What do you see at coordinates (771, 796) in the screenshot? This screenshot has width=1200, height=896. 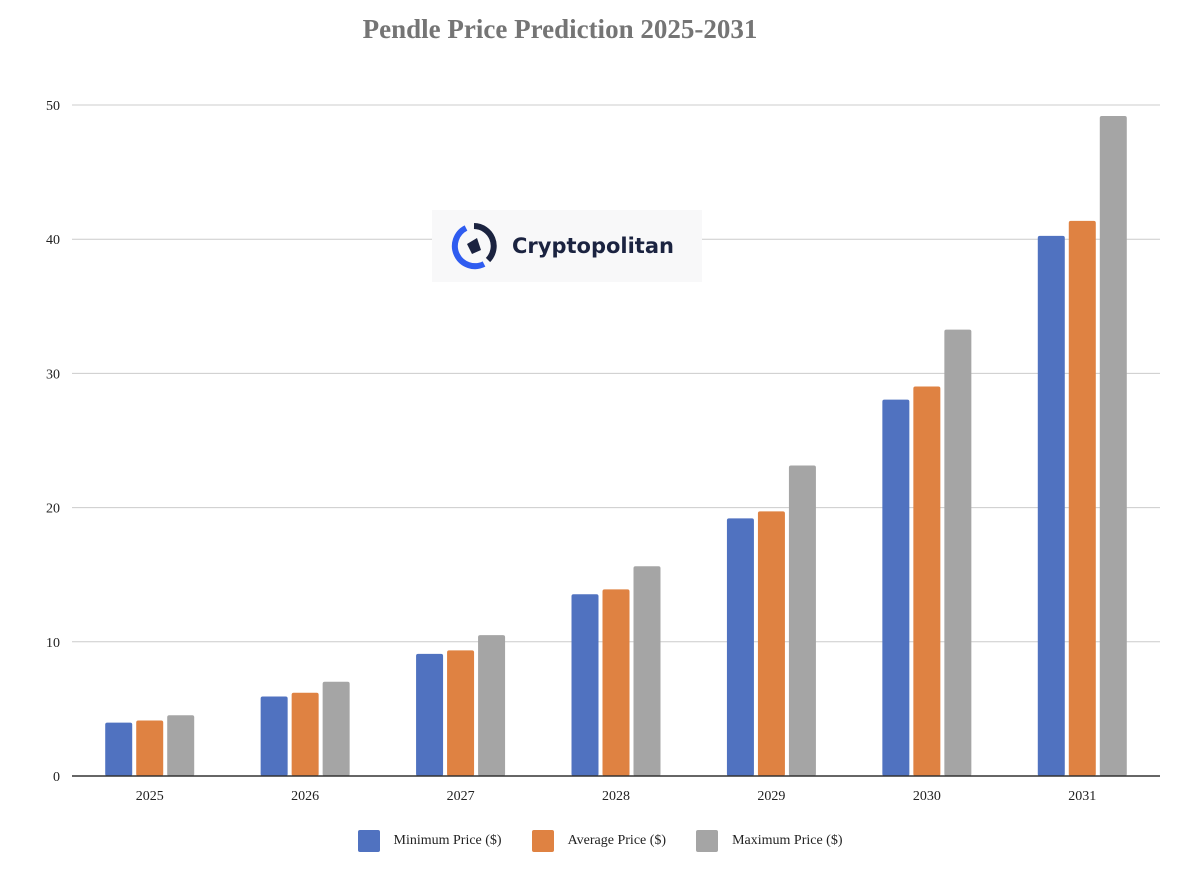 I see `x-tick-label: 2029` at bounding box center [771, 796].